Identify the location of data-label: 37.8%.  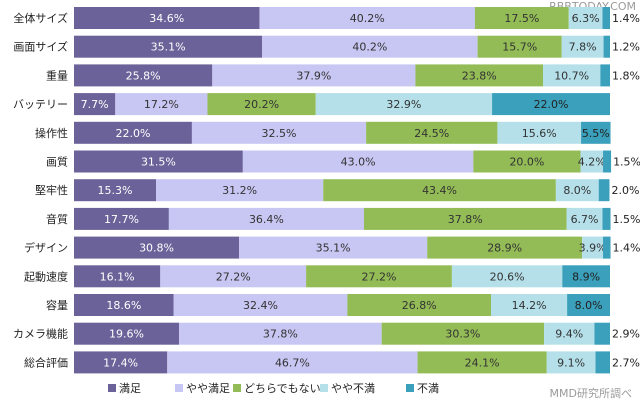
(280, 334).